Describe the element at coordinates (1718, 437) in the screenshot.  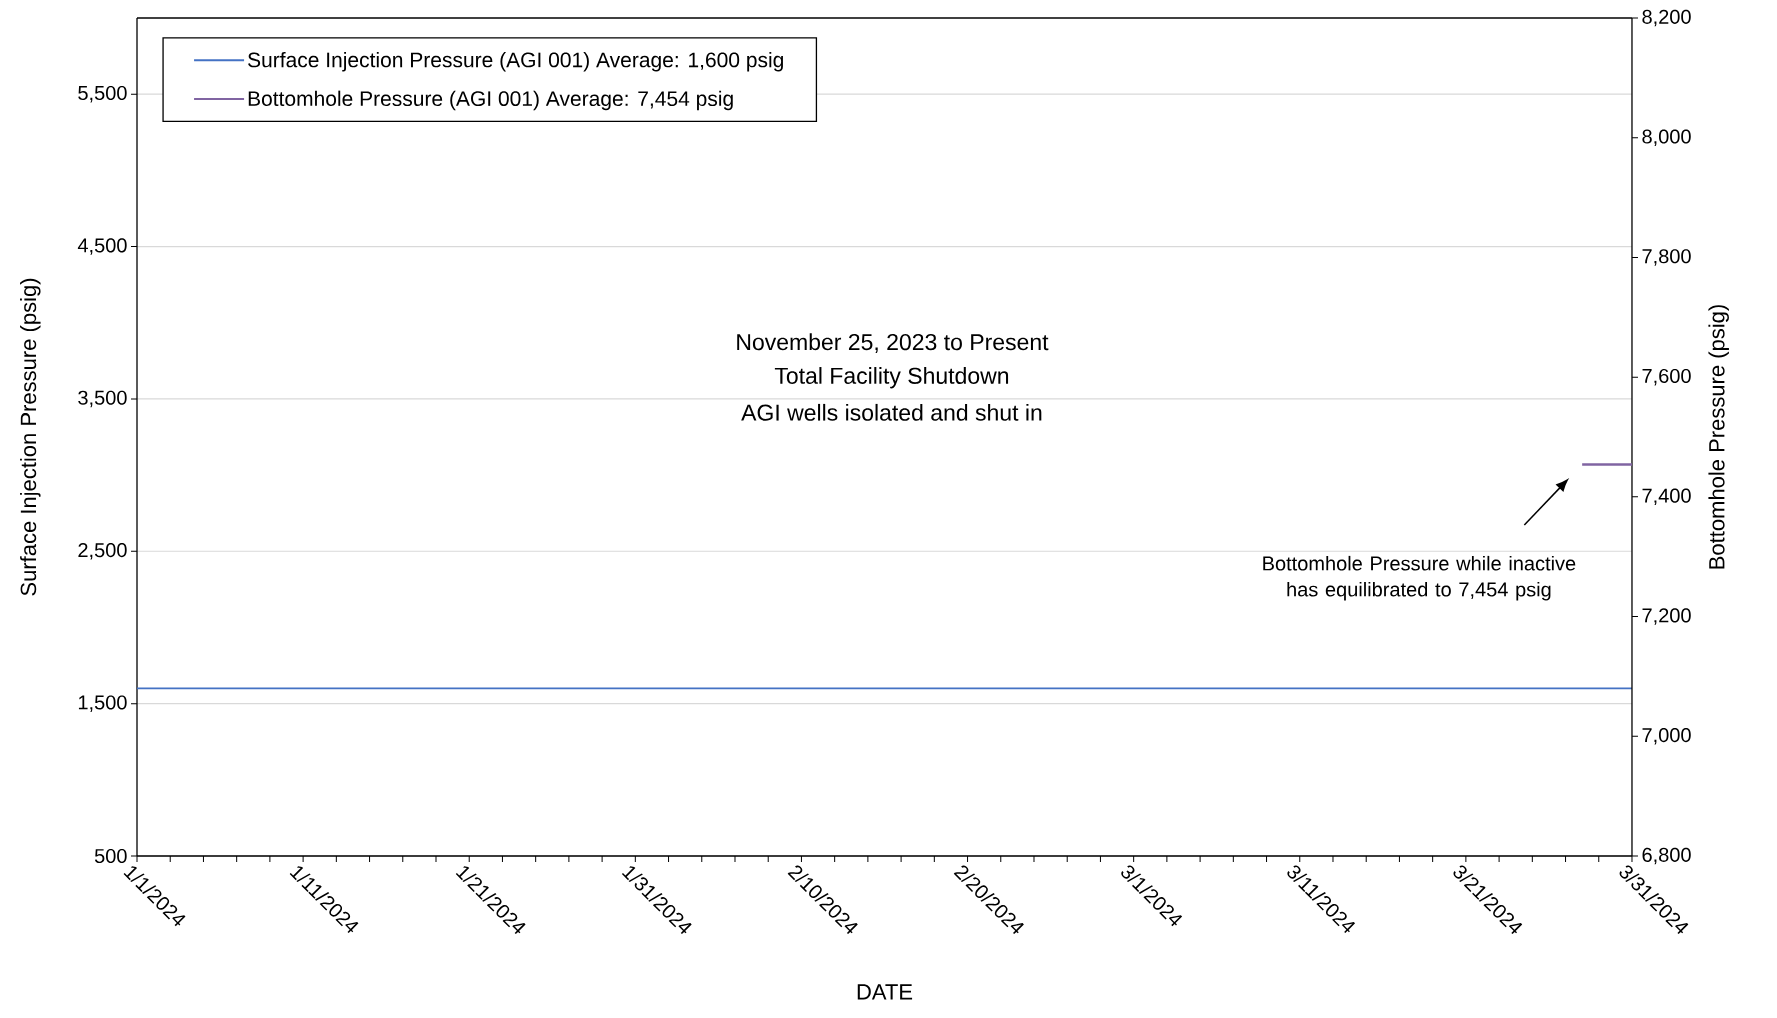
I see `y2-axis-title: Bottomhole Pressure (psig)` at that location.